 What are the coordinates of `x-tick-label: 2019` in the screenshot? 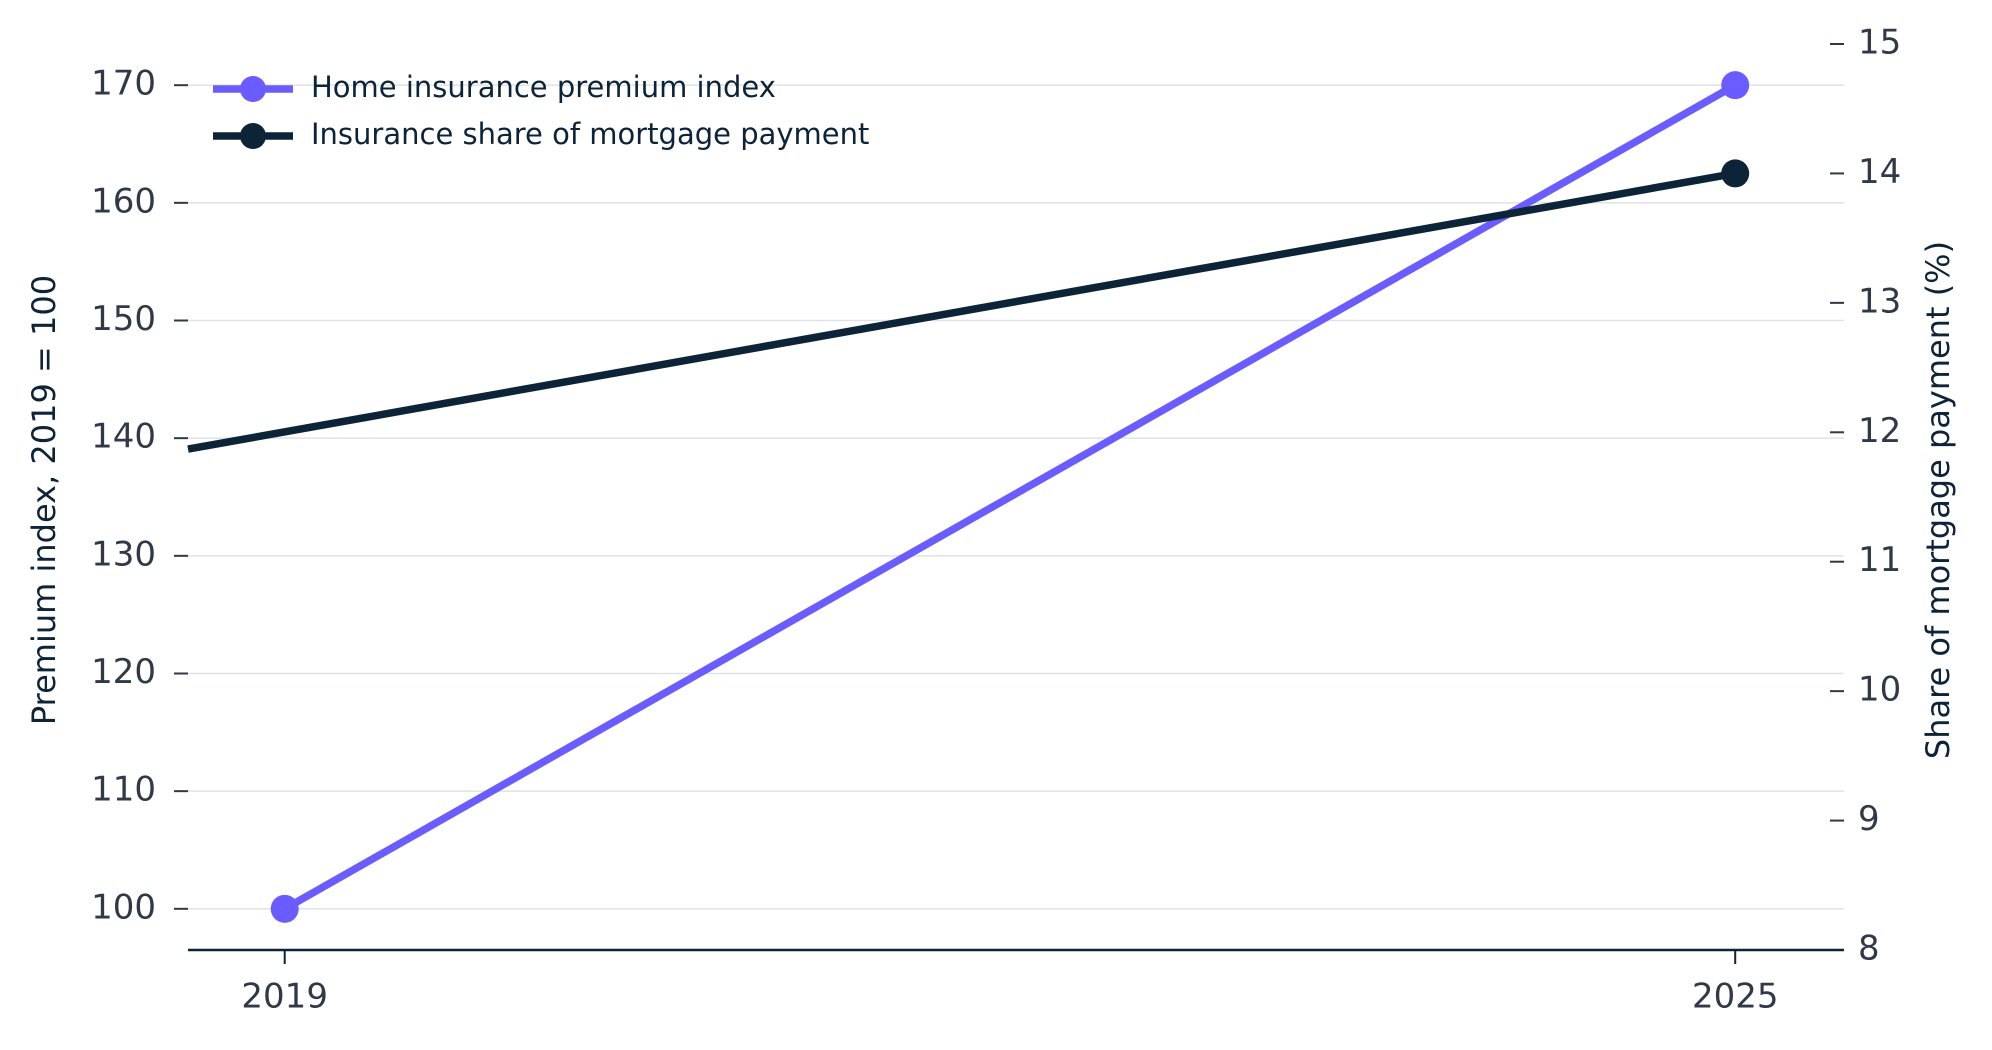 It's located at (284, 997).